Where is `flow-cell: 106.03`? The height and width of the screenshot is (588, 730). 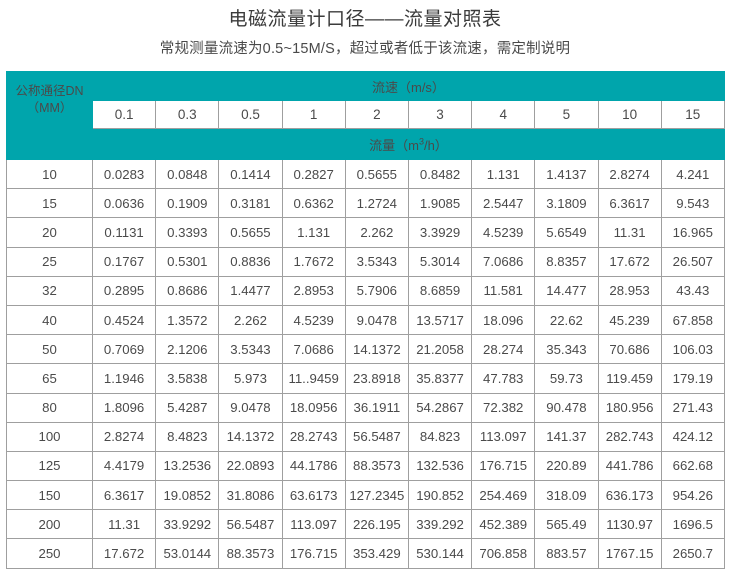 flow-cell: 106.03 is located at coordinates (692, 349).